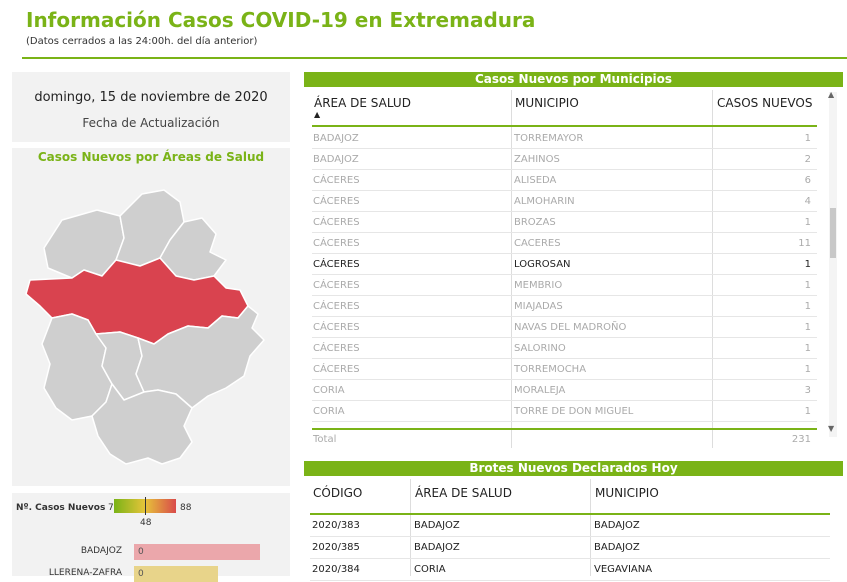 The height and width of the screenshot is (582, 847). Describe the element at coordinates (564, 180) in the screenshot. I see `table-row: CÁCERES ALISEDA 6` at that location.